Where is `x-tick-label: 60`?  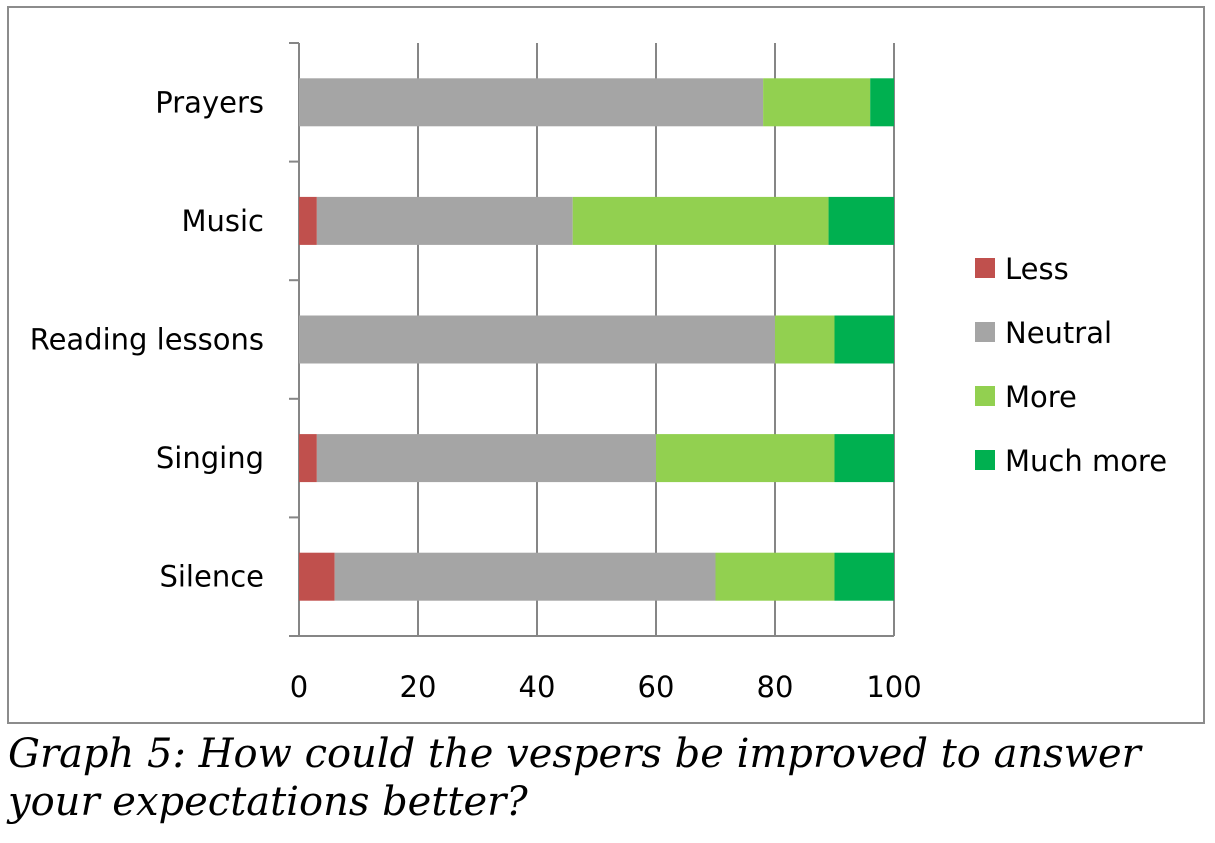
x-tick-label: 60 is located at coordinates (656, 687).